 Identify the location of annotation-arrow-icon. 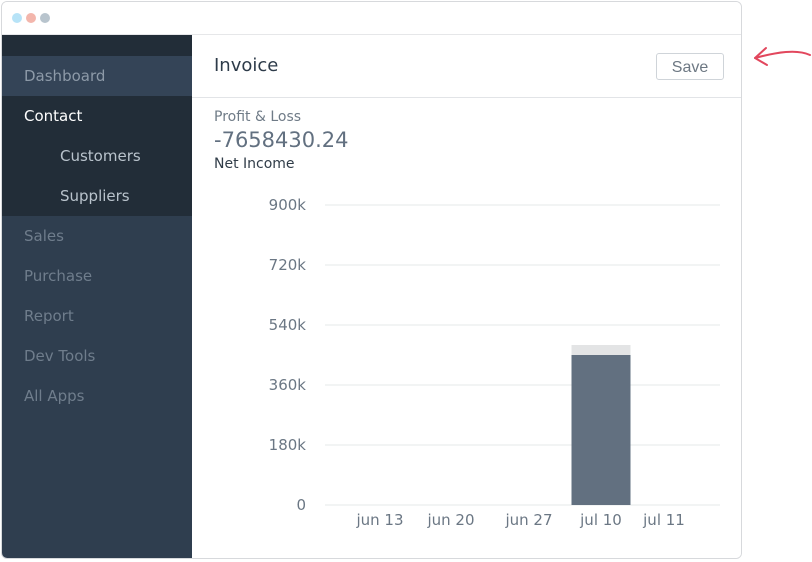
(782, 56).